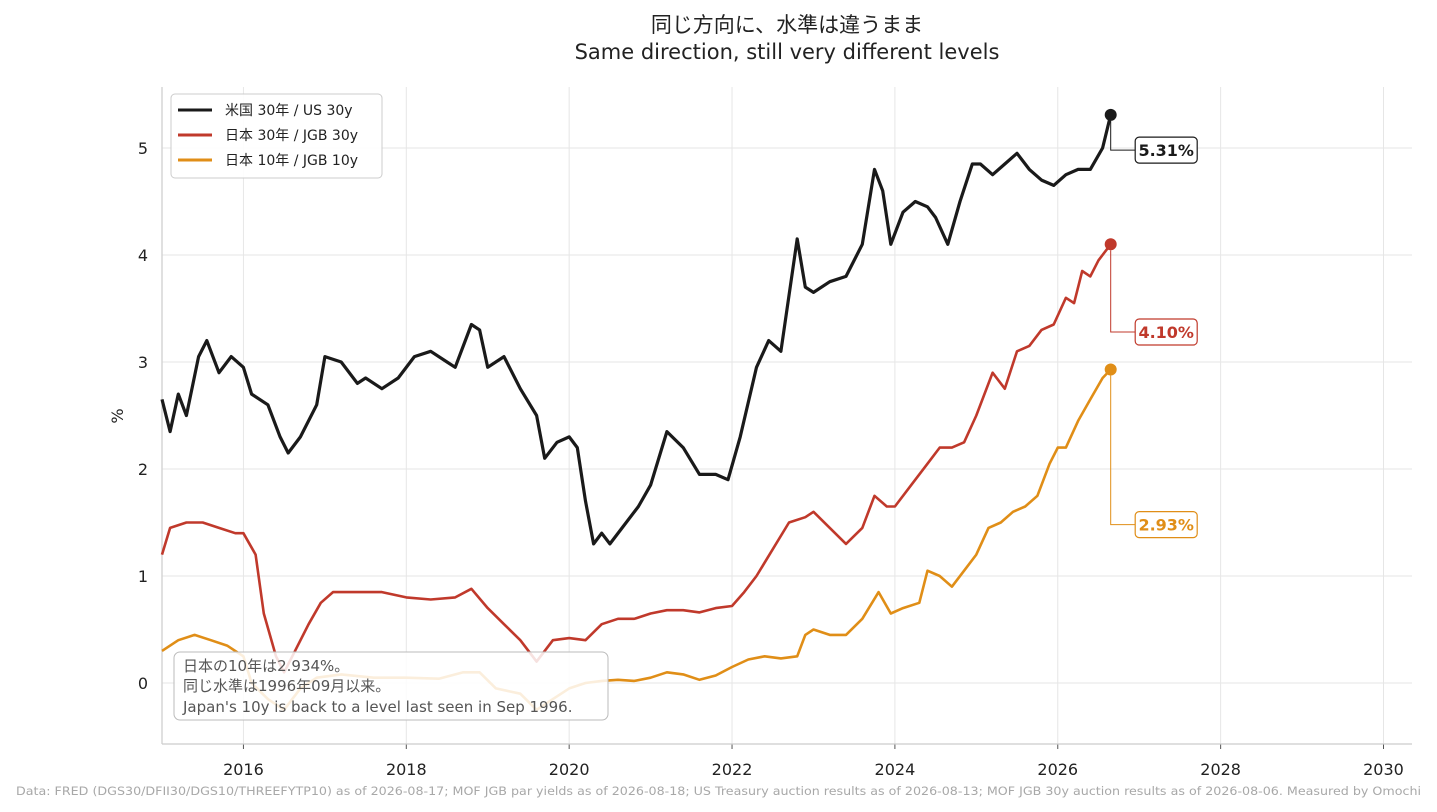 The width and height of the screenshot is (1437, 812). I want to click on end-label-2: 2.93%, so click(1166, 525).